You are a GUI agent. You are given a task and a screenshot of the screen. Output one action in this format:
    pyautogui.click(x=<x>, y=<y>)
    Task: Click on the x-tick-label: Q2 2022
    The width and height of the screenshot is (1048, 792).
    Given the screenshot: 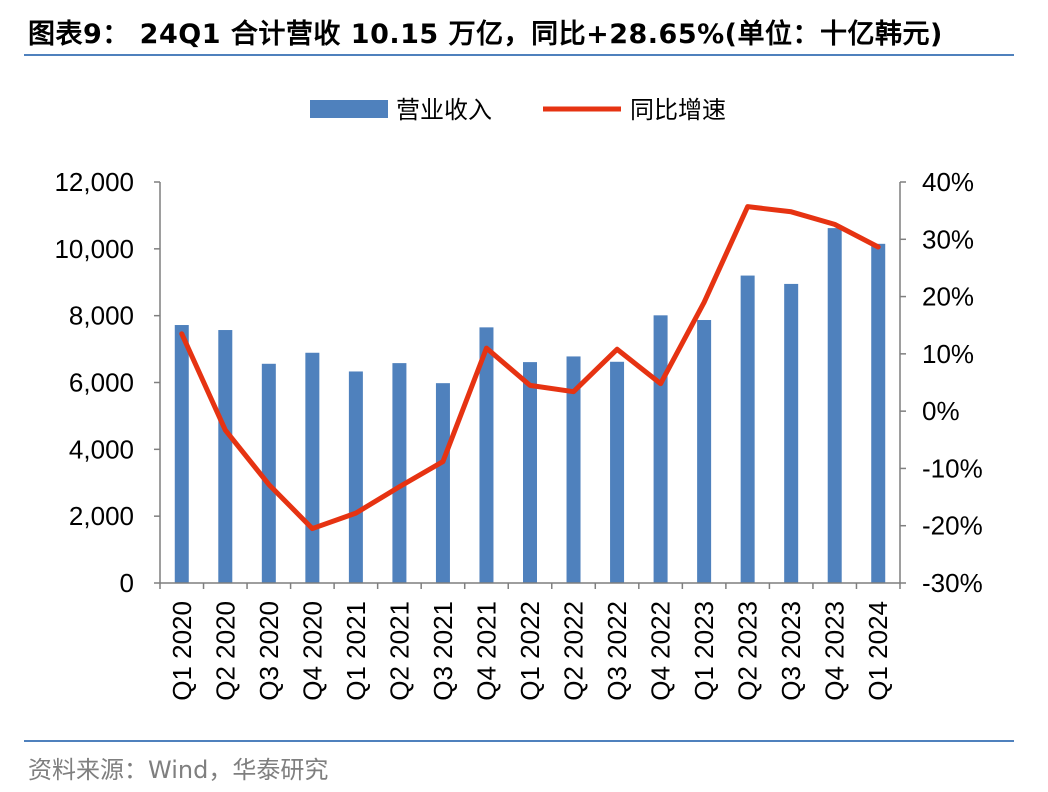 What is the action you would take?
    pyautogui.click(x=574, y=651)
    